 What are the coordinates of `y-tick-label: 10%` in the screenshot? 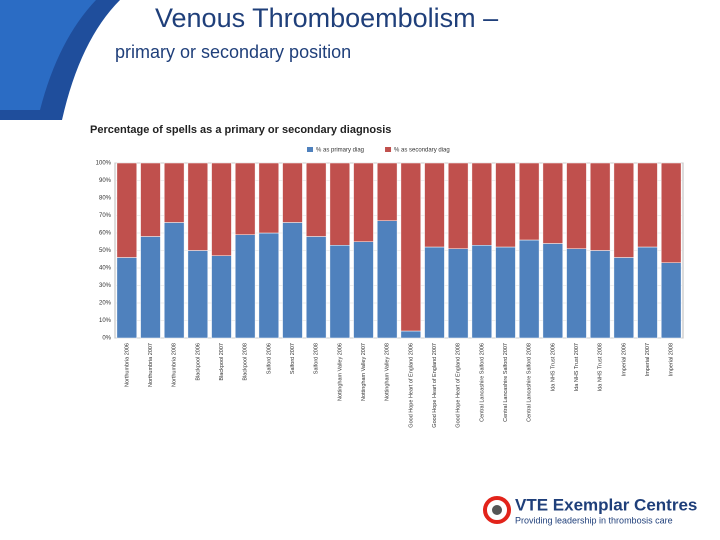 It's located at (105, 321).